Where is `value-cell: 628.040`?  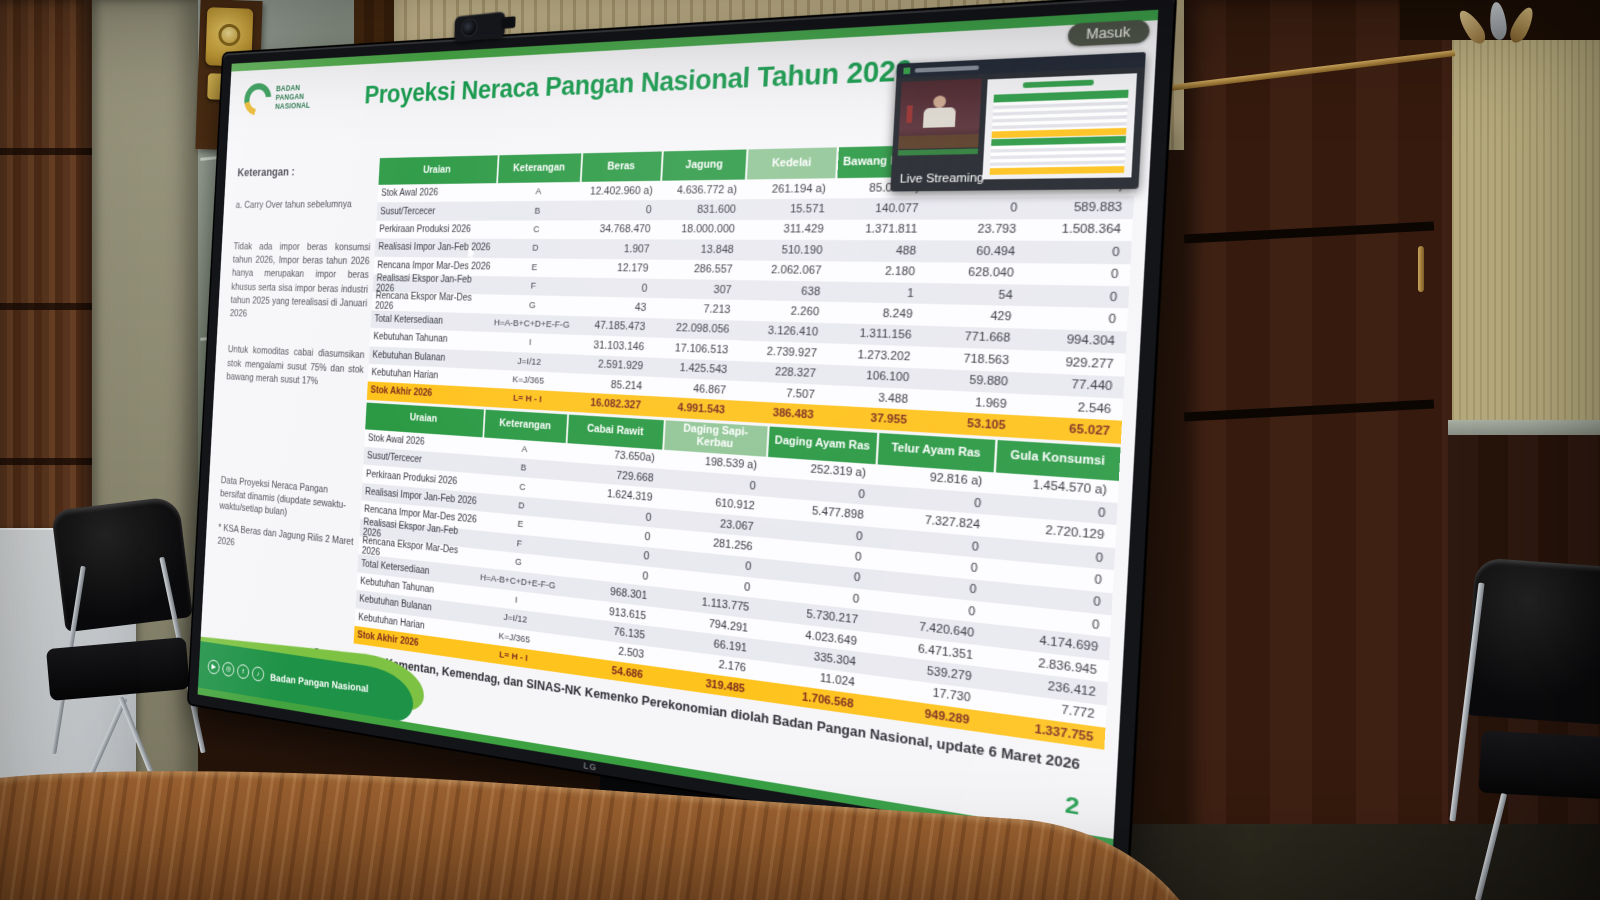
value-cell: 628.040 is located at coordinates (991, 273).